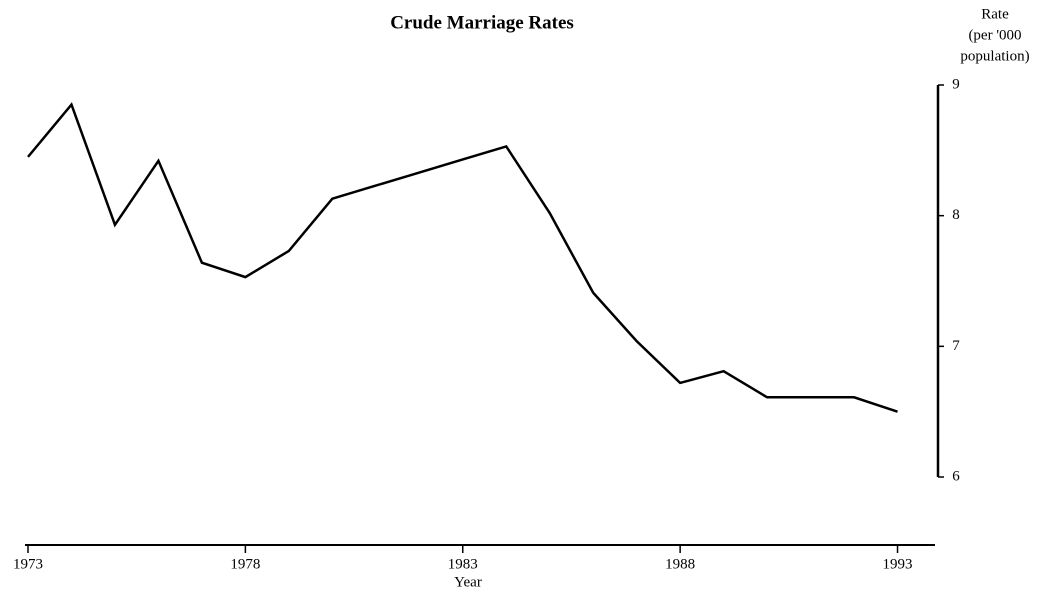  Describe the element at coordinates (245, 564) in the screenshot. I see `x-tick-label: 1978` at that location.